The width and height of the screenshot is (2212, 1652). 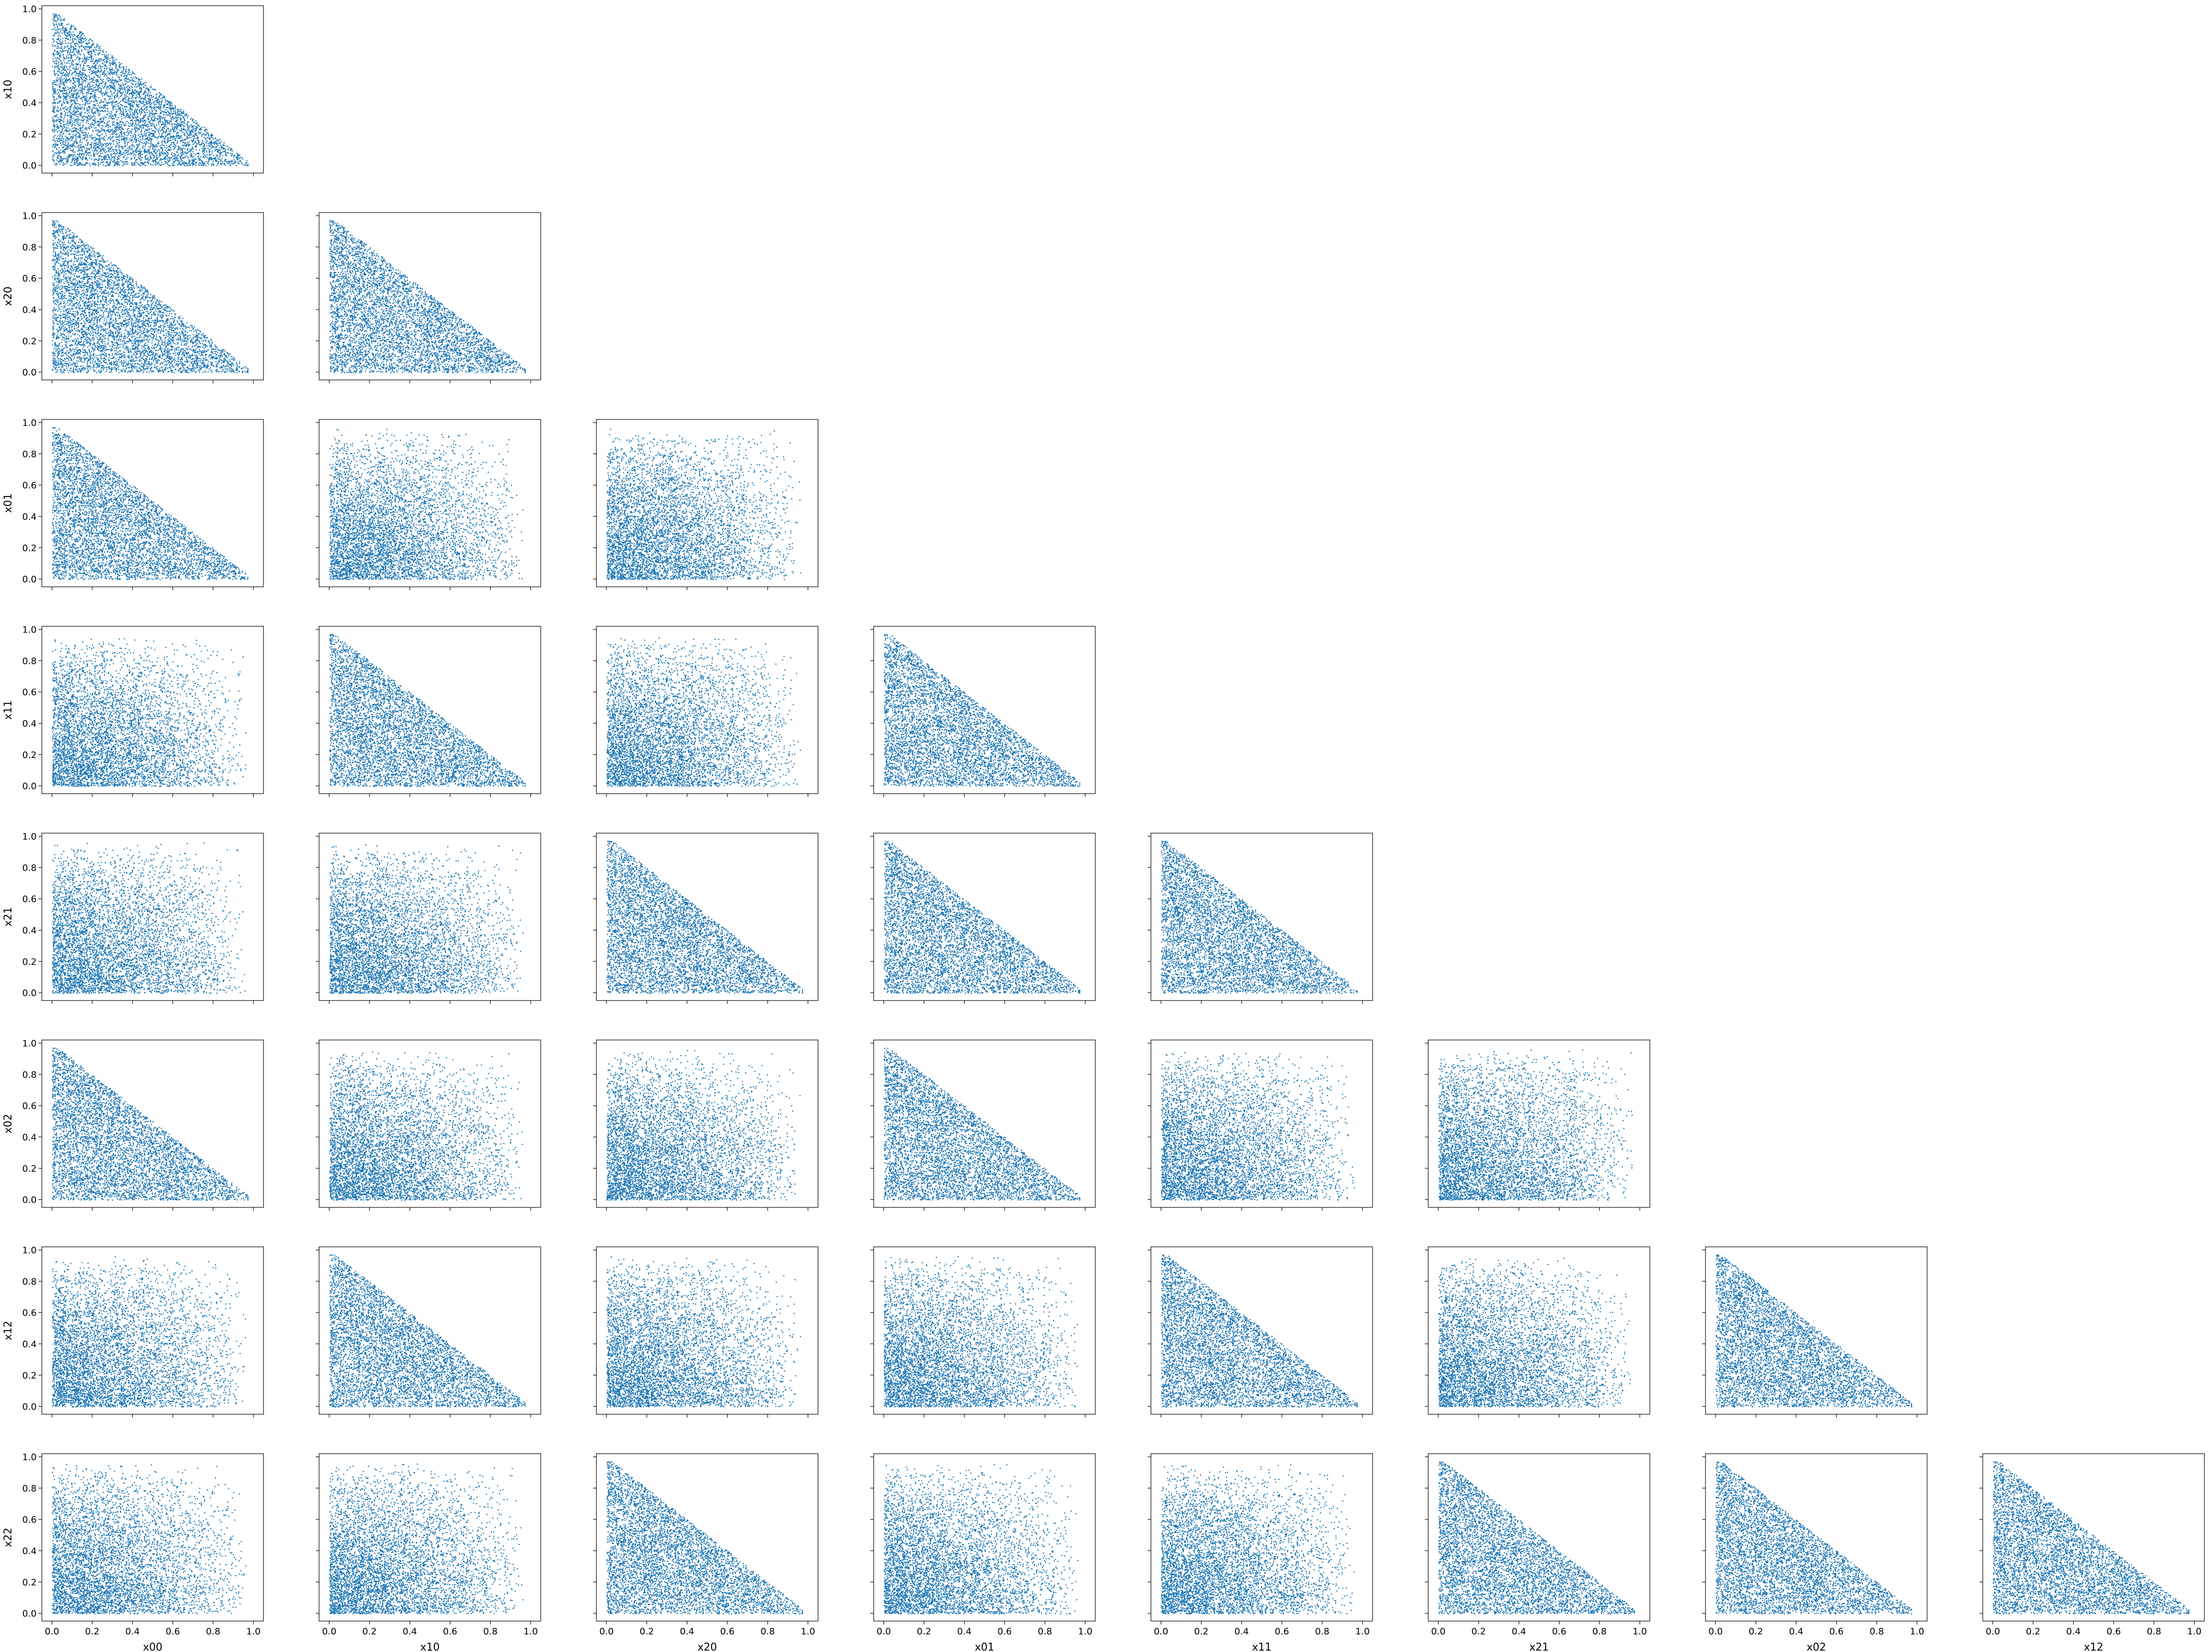 I want to click on scatter-panel-x11-vs-x10, so click(x=428, y=711).